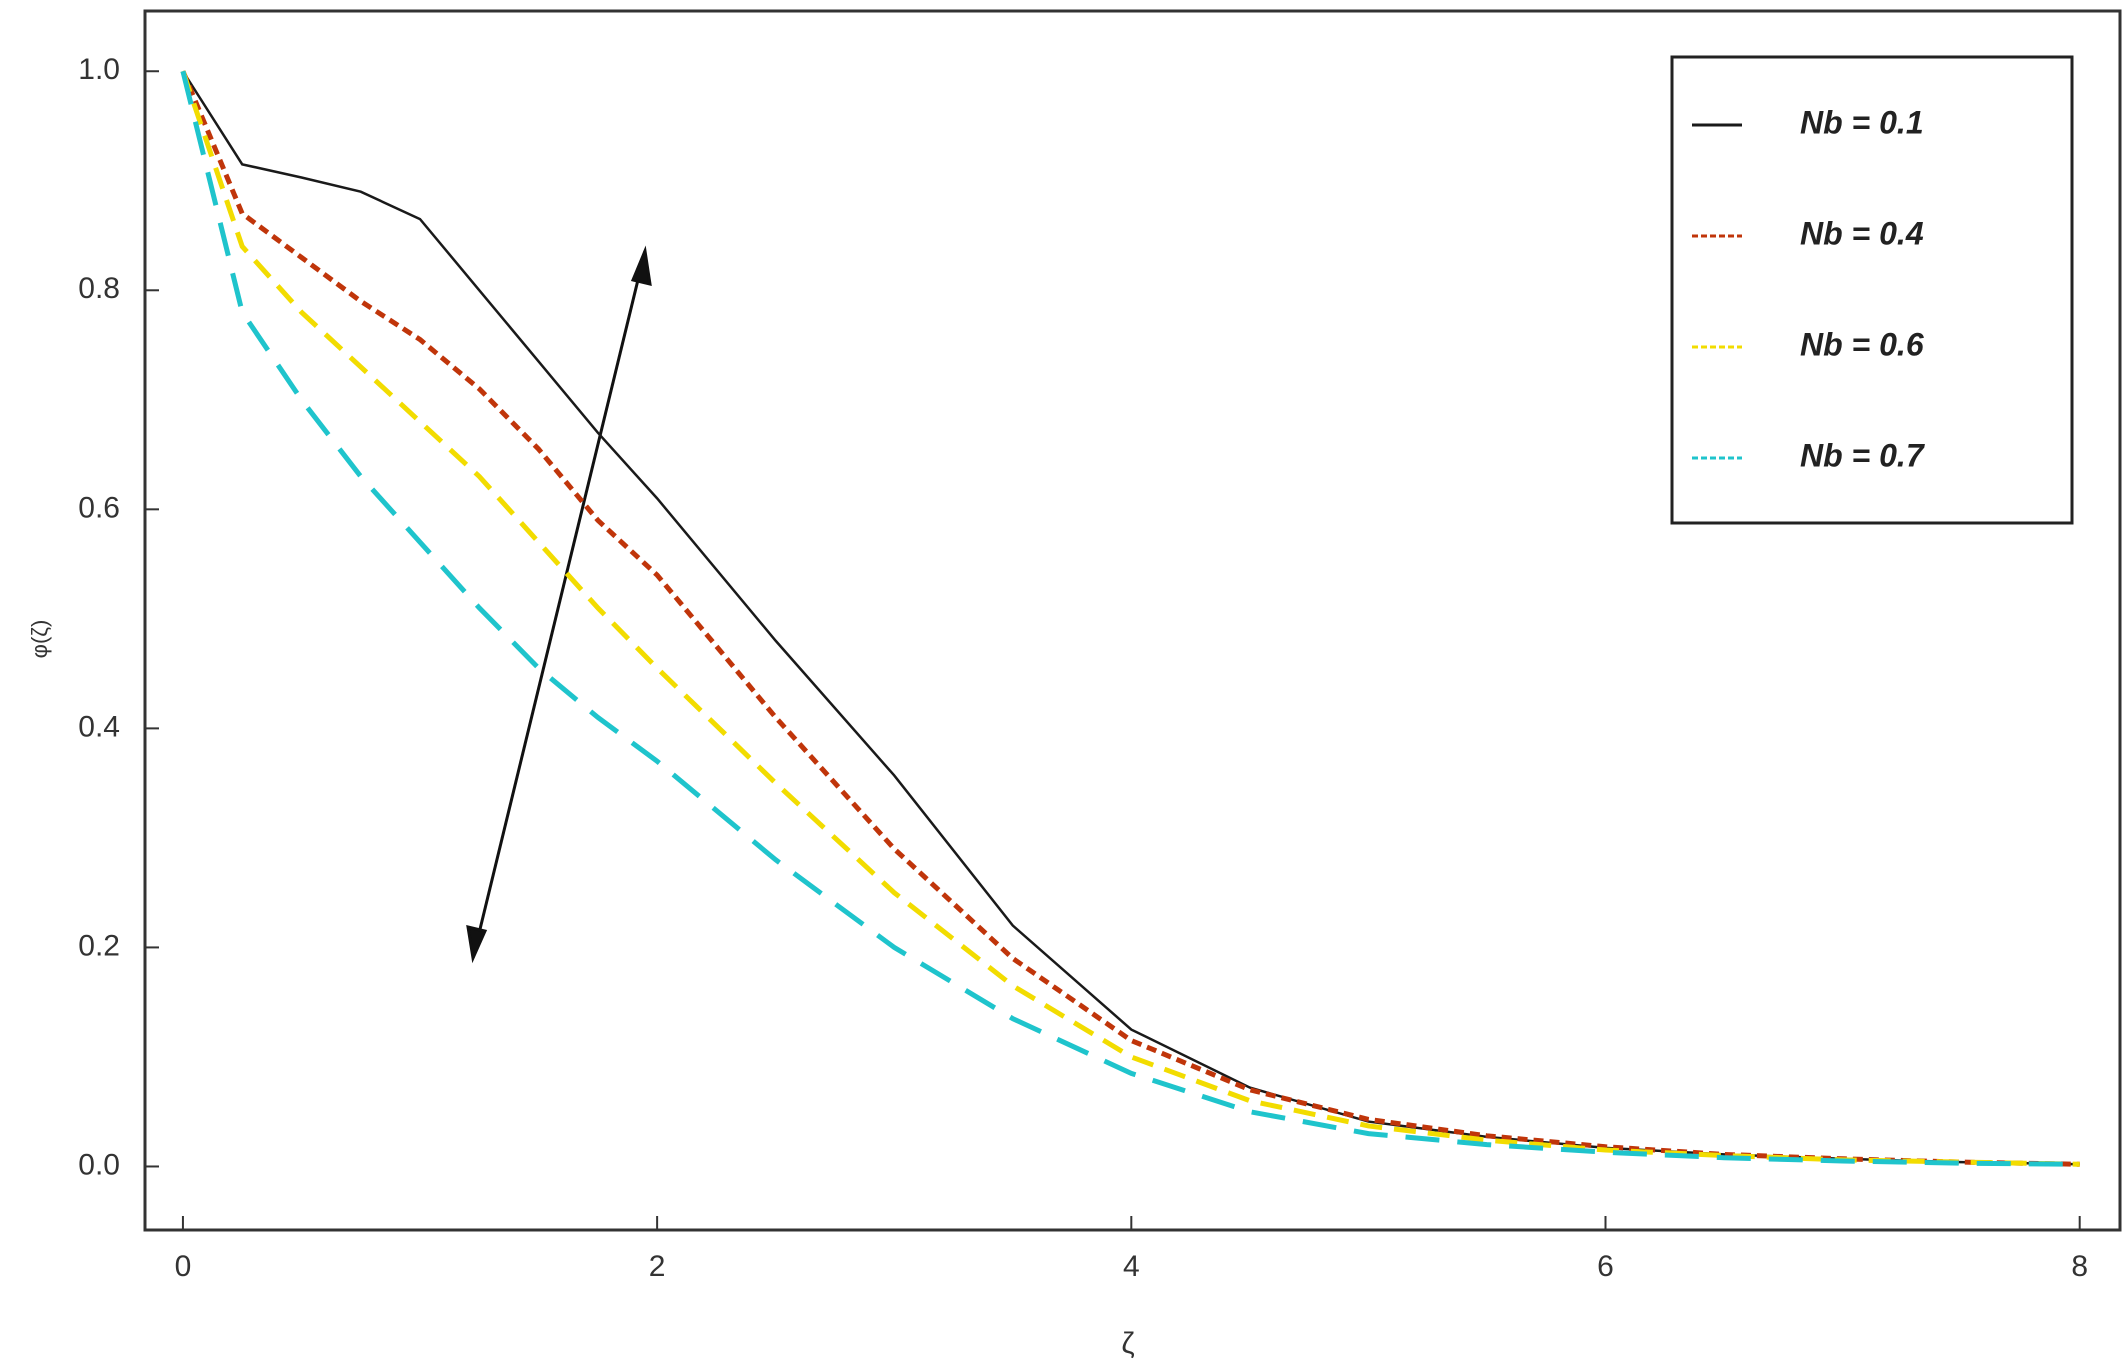 This screenshot has height=1361, width=2128. What do you see at coordinates (99, 288) in the screenshot?
I see `y-tick-label: 0.8` at bounding box center [99, 288].